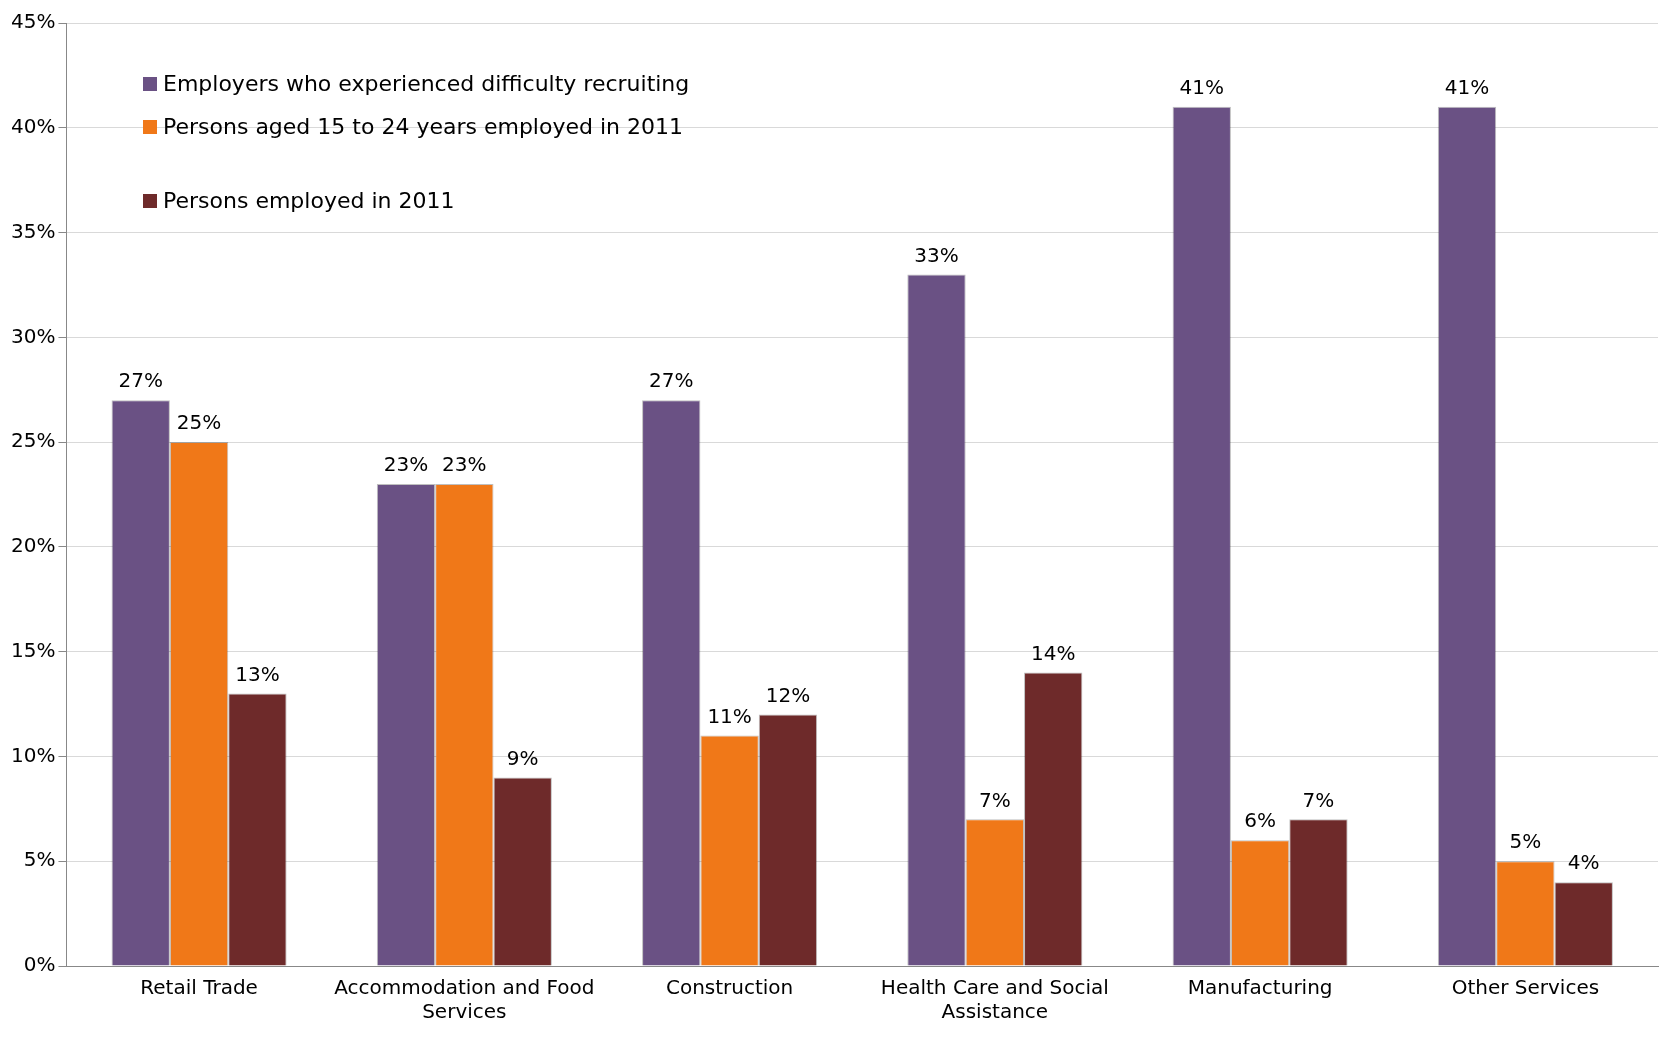 This screenshot has height=1039, width=1678. I want to click on data-label: 12%, so click(788, 694).